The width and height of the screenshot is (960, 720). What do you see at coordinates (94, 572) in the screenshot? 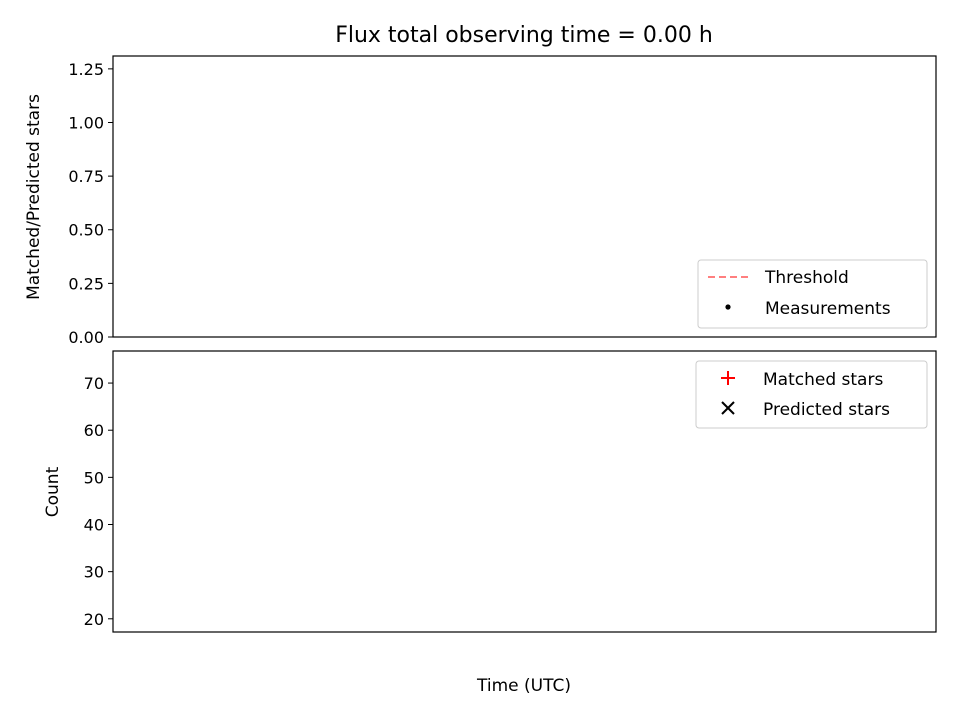
I see `bottom-y-tick-label: 30` at bounding box center [94, 572].